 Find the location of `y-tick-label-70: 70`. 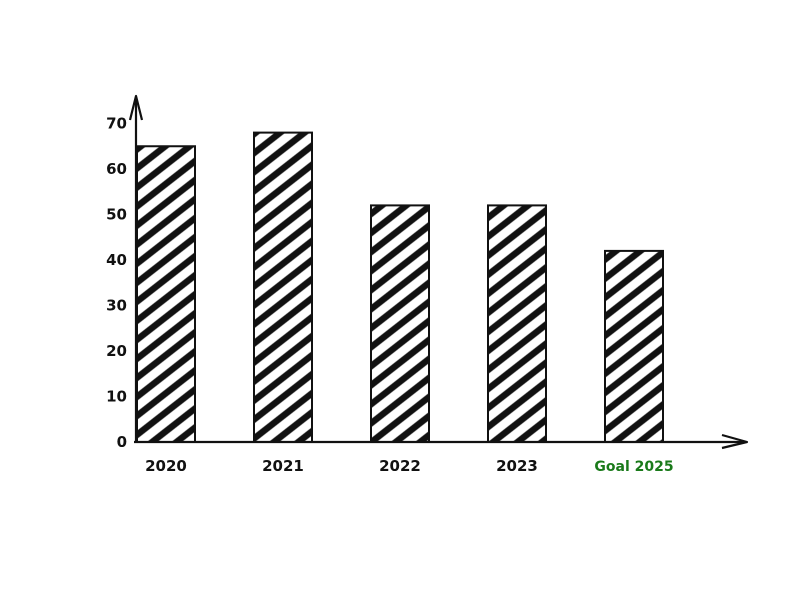

y-tick-label-70: 70 is located at coordinates (116, 124).